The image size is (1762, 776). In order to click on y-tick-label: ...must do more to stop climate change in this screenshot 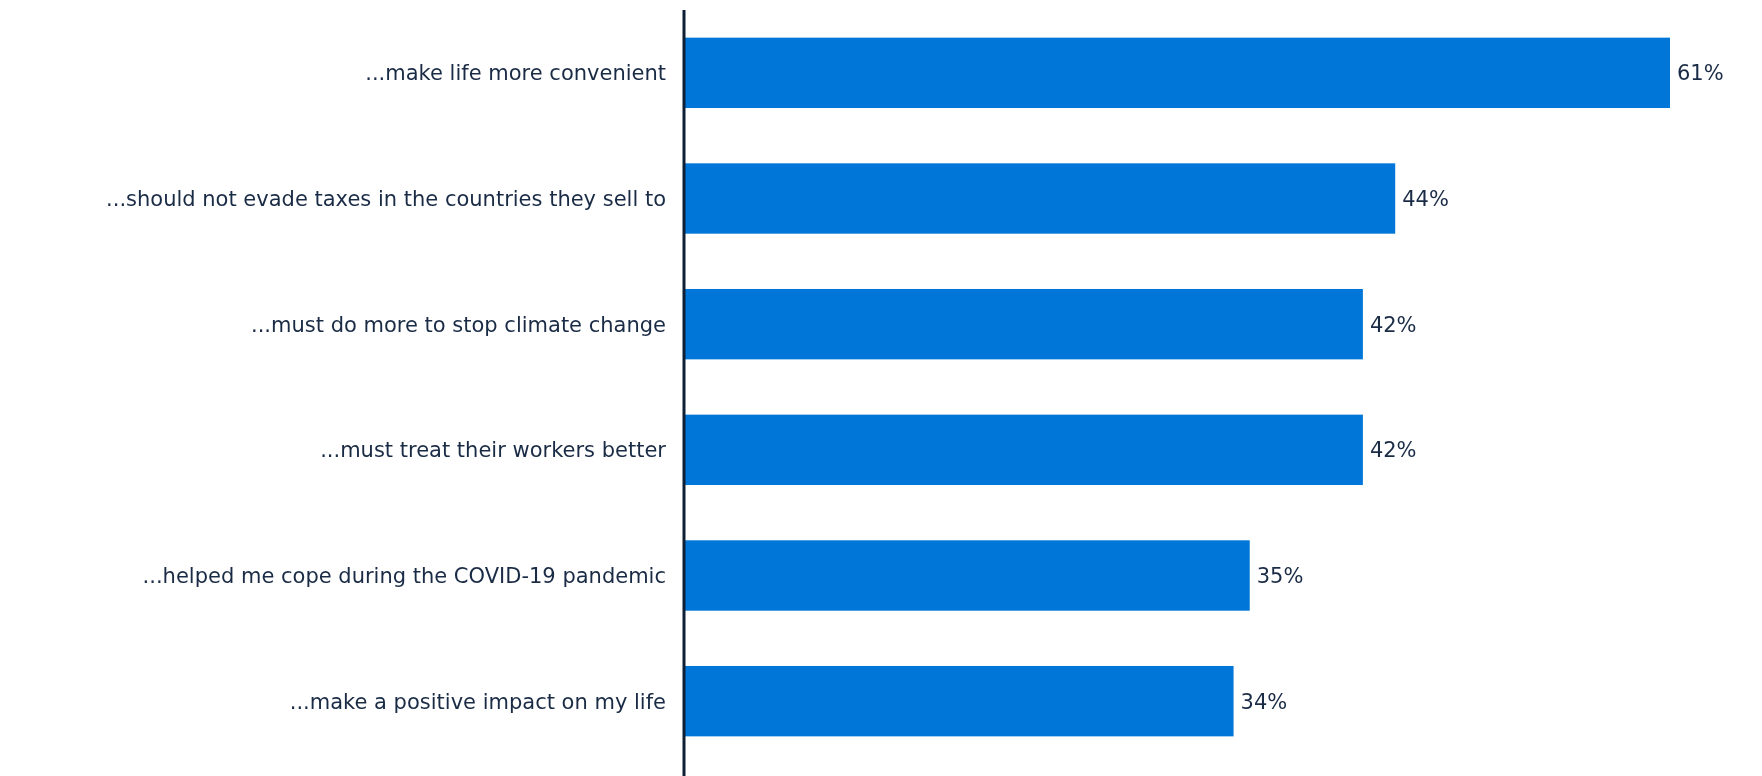, I will do `click(458, 324)`.